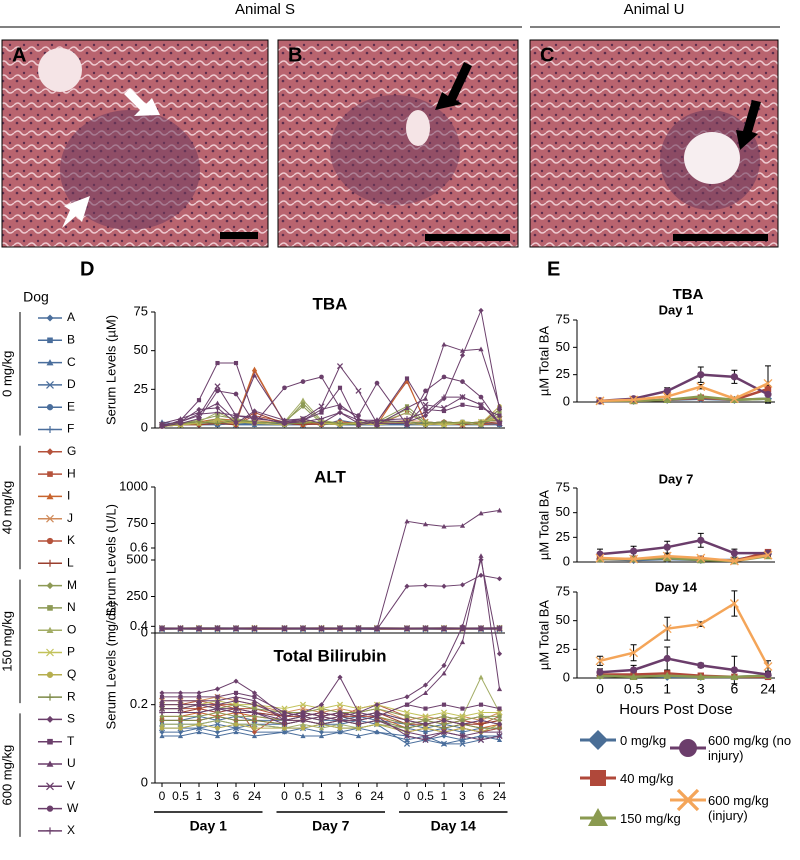 The image size is (800, 860). What do you see at coordinates (71, 384) in the screenshot?
I see `legend-label: D` at bounding box center [71, 384].